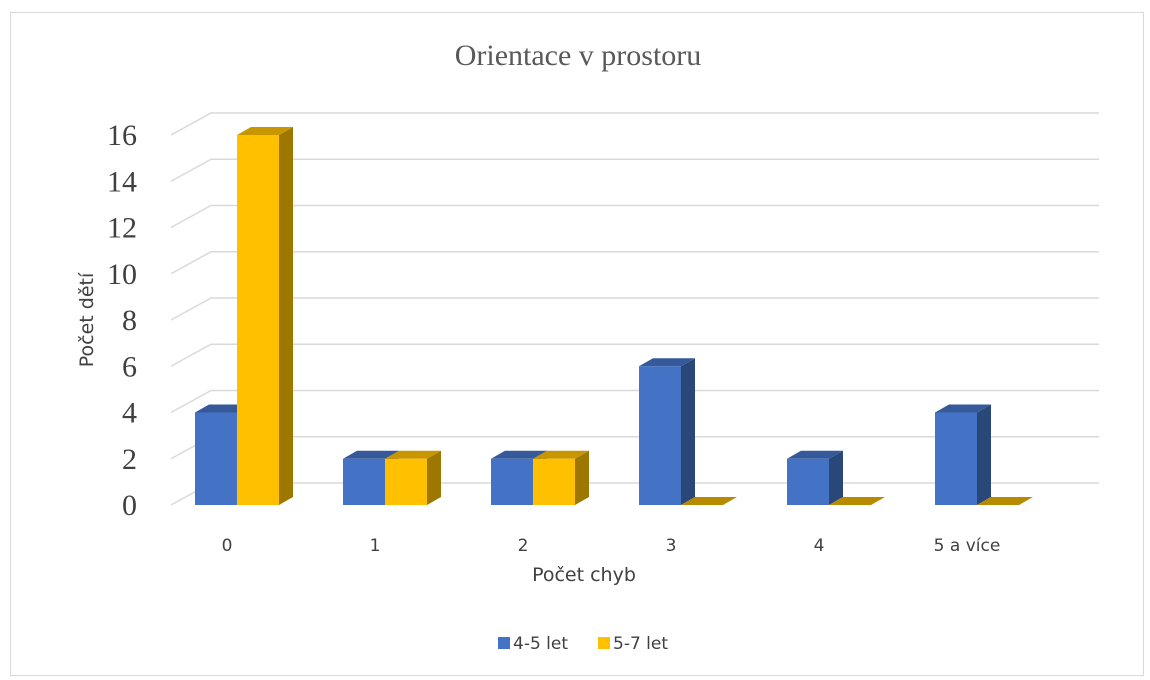 This screenshot has width=1150, height=680. What do you see at coordinates (819, 546) in the screenshot?
I see `x-tick-label: 4` at bounding box center [819, 546].